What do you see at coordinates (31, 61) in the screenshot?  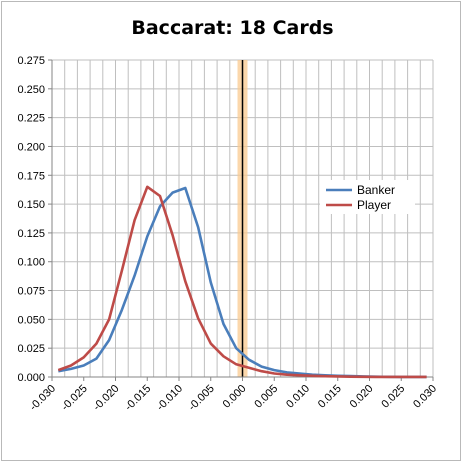 I see `y-tick-label: 0.275` at bounding box center [31, 61].